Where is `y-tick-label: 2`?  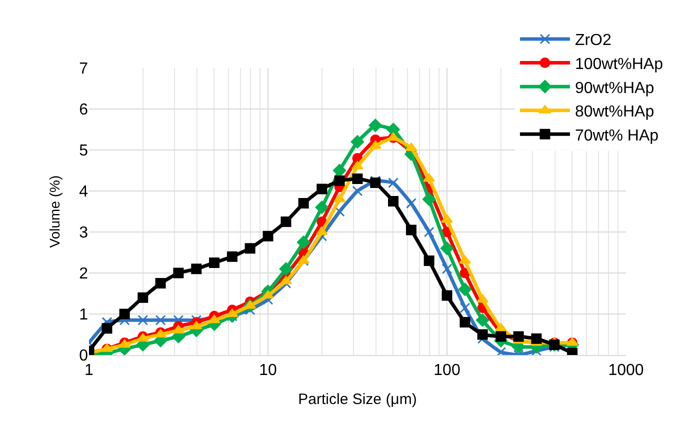 y-tick-label: 2 is located at coordinates (83, 274).